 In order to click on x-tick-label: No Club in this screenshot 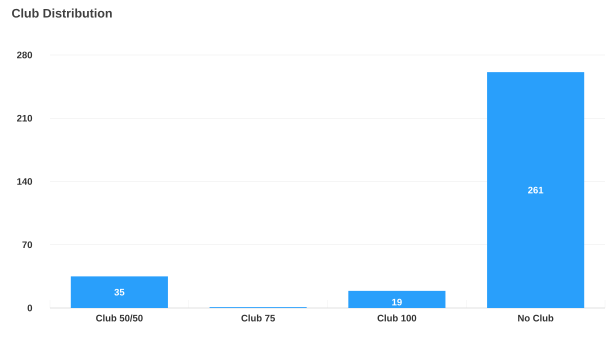, I will do `click(536, 318)`.